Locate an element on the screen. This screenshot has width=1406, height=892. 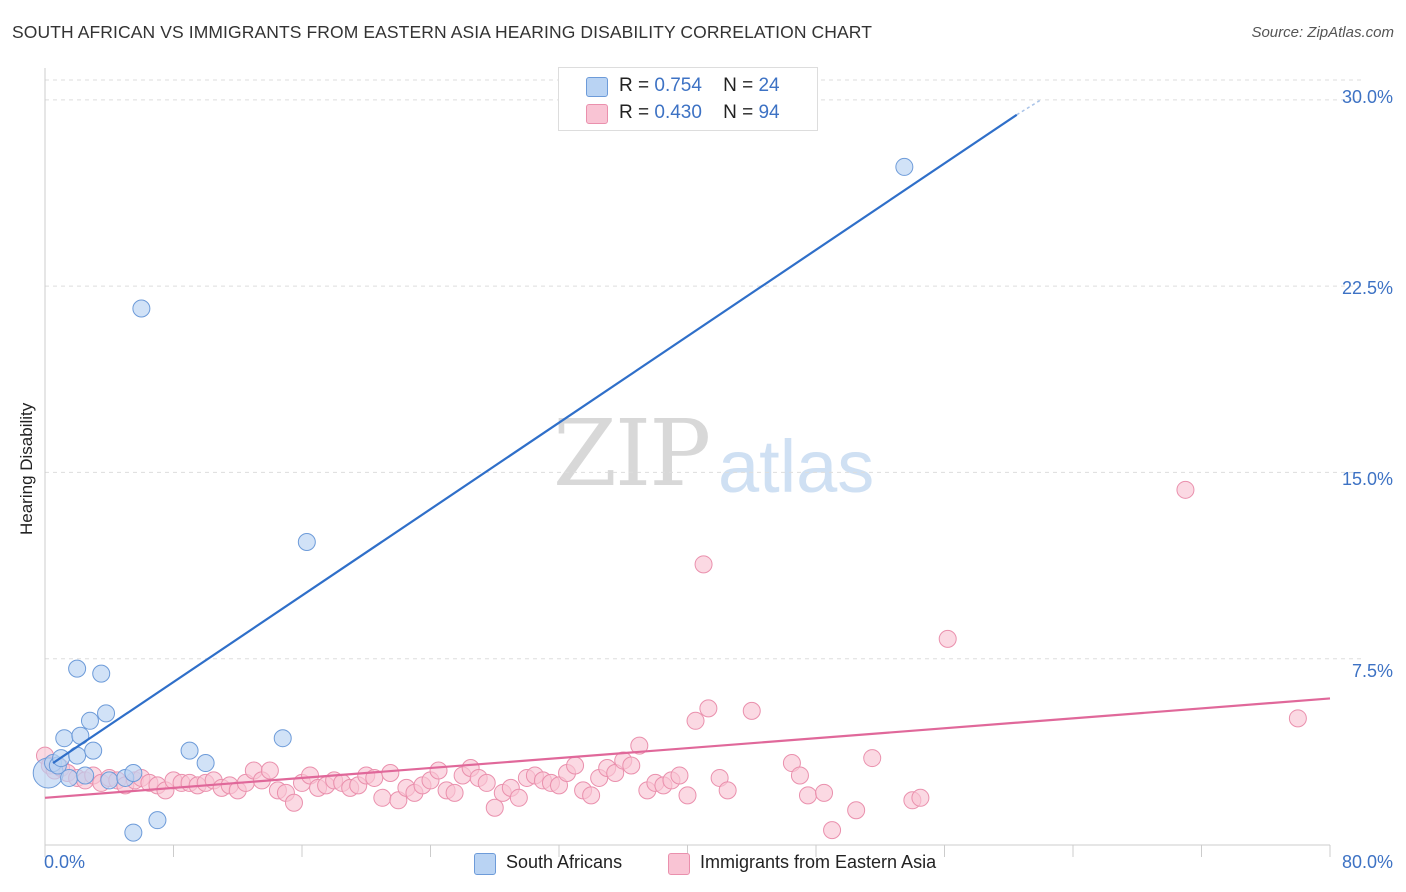
bottom-legend-label: South Africans is located at coordinates (564, 862).